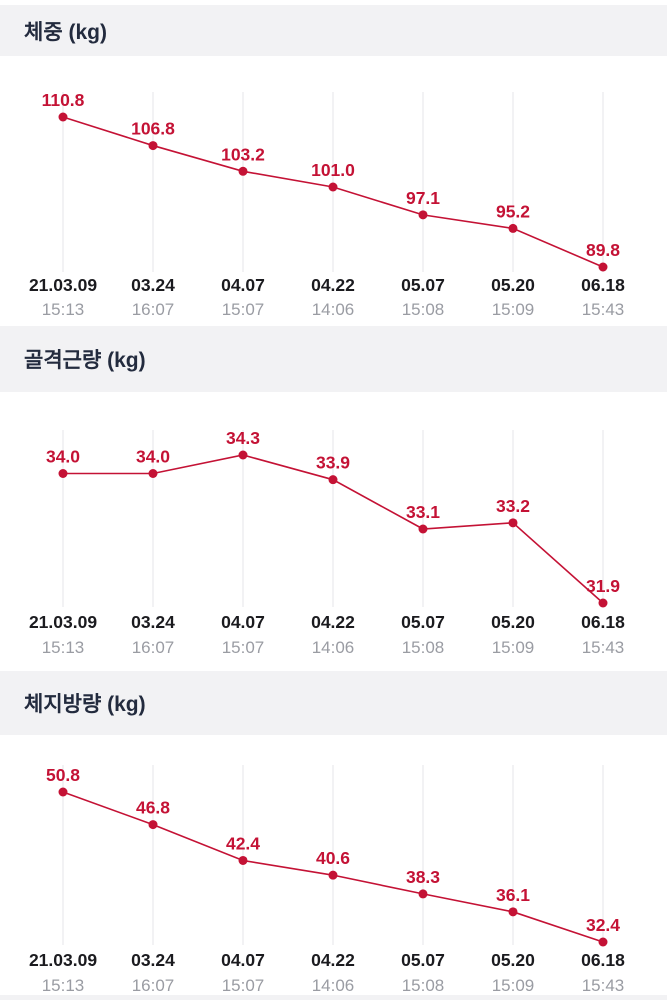  Describe the element at coordinates (153, 808) in the screenshot. I see `data-point-label: 46.8` at that location.